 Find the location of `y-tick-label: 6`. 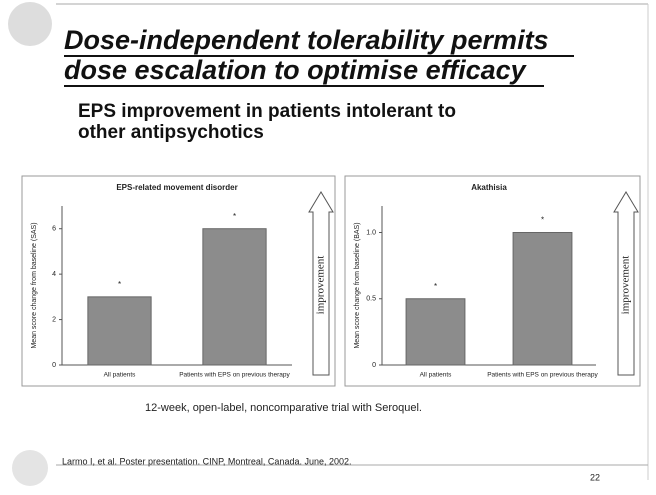

y-tick-label: 6 is located at coordinates (54, 229).